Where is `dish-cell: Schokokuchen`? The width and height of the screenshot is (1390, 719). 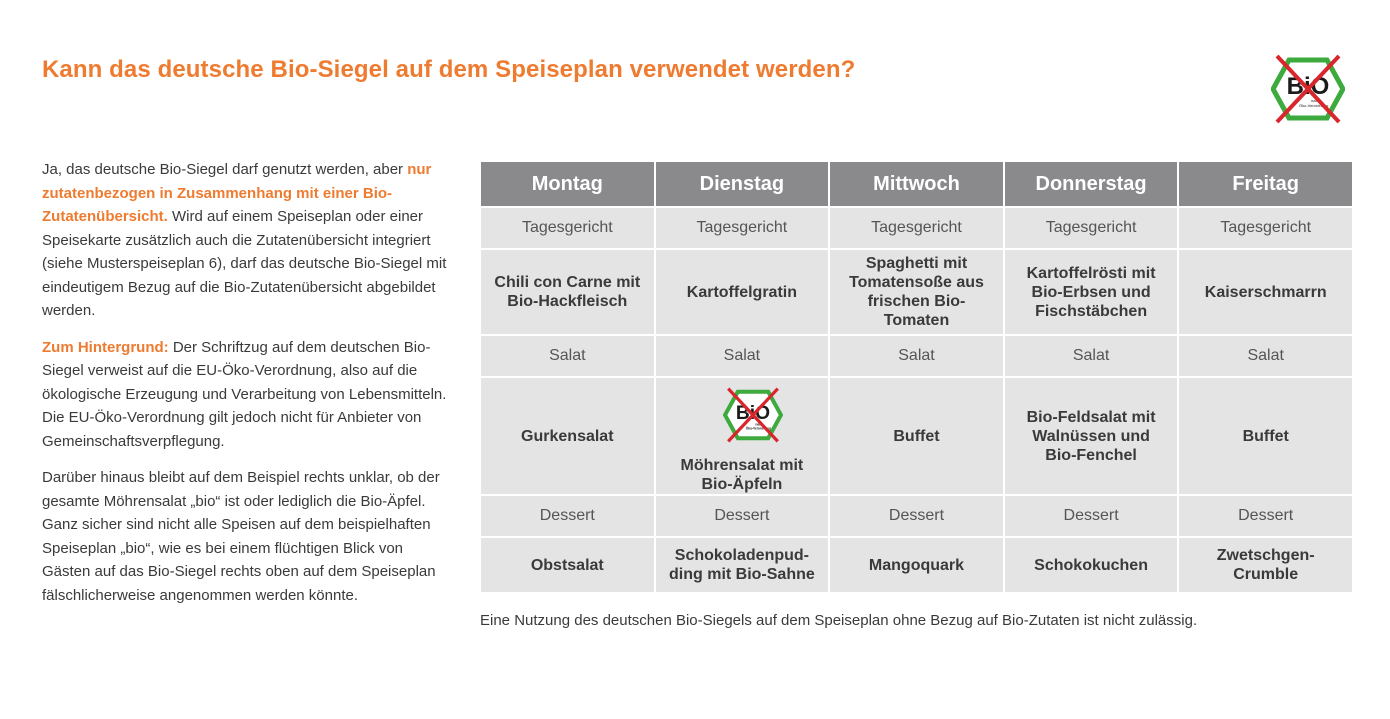 dish-cell: Schokokuchen is located at coordinates (1091, 565).